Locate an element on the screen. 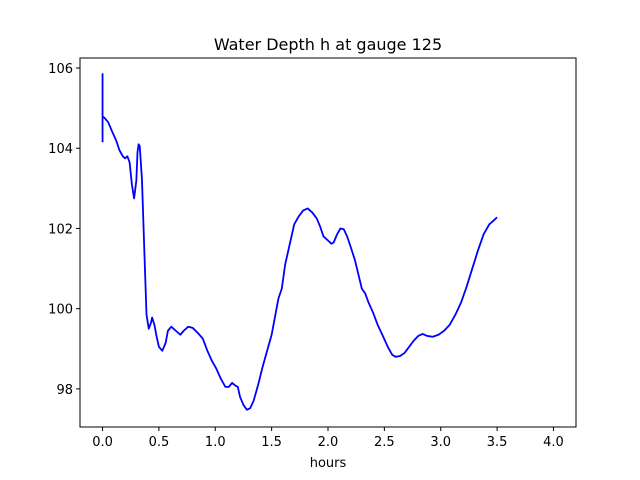 The width and height of the screenshot is (640, 480). x-tick-label: 0.0 is located at coordinates (102, 442).